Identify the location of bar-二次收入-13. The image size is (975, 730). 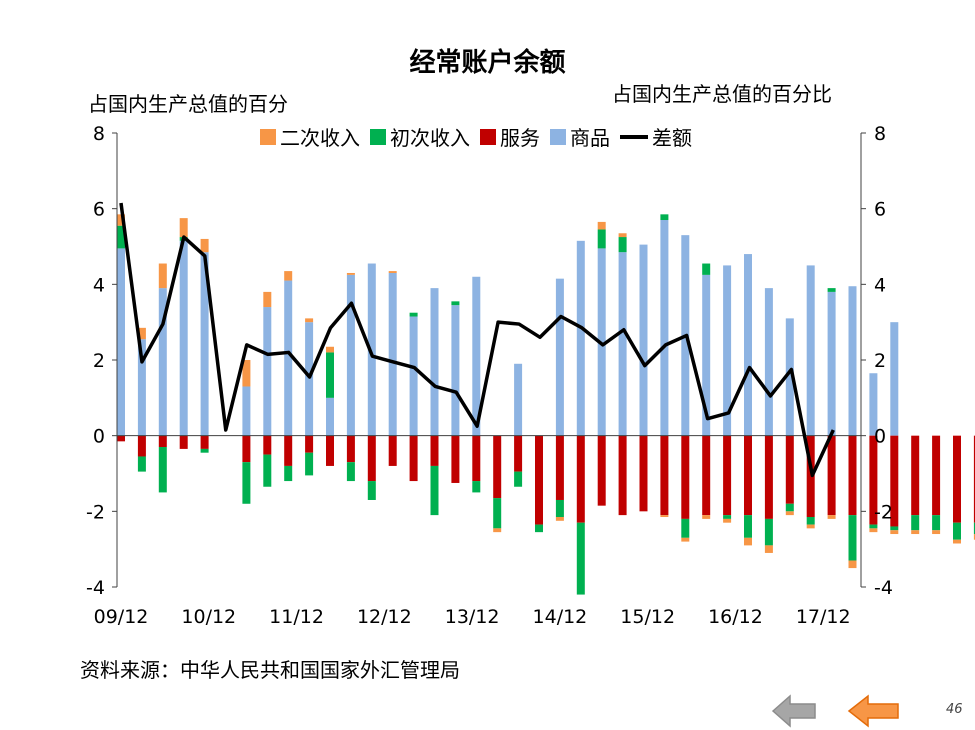
(392, 272).